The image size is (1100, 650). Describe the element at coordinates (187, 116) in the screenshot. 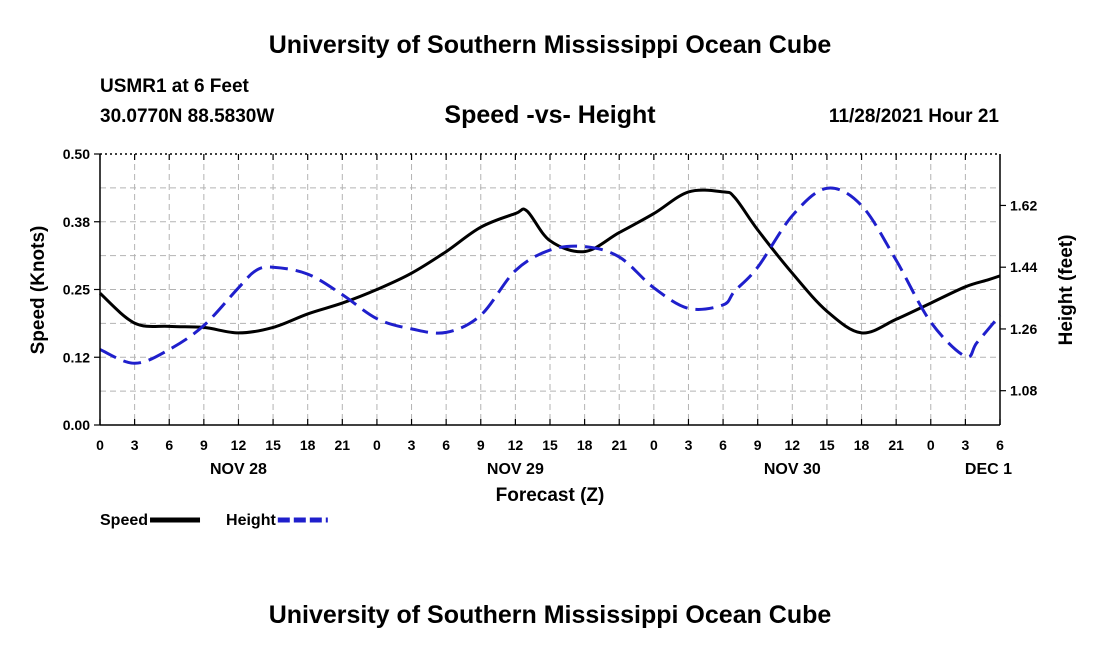

I see `station-coordinates: 30.0770N 88.5830W` at that location.